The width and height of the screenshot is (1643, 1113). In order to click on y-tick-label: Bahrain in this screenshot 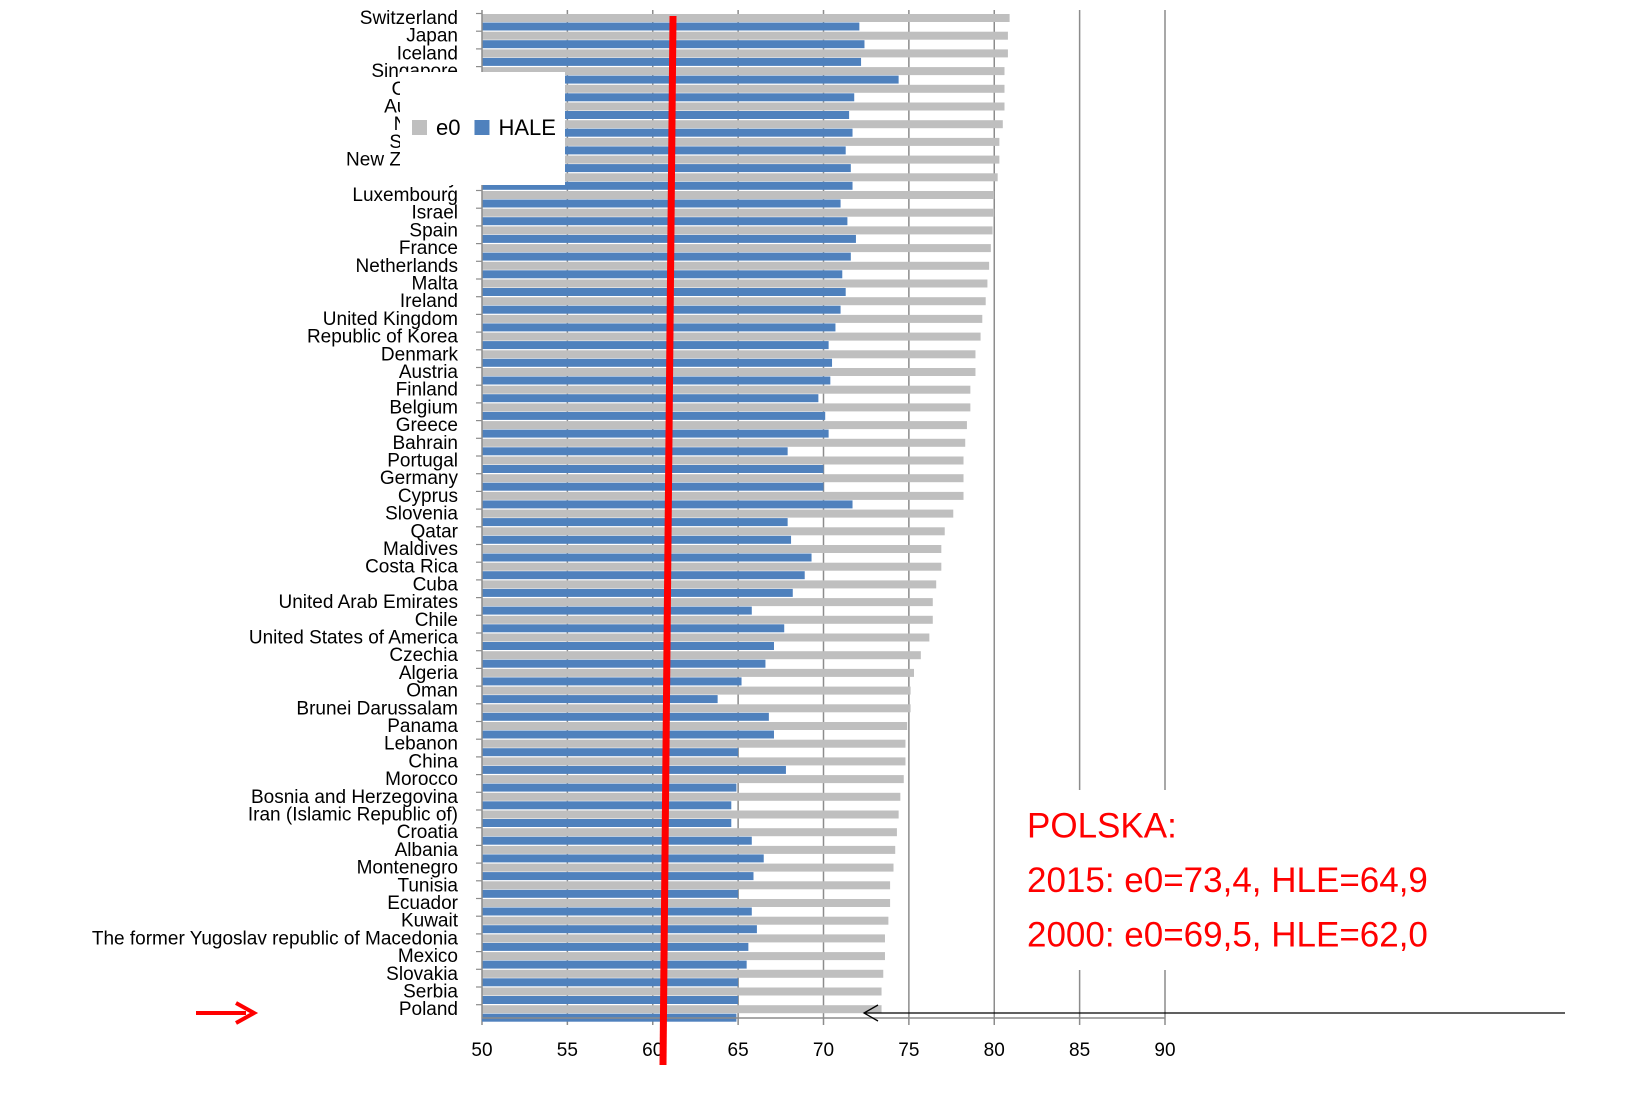, I will do `click(426, 443)`.